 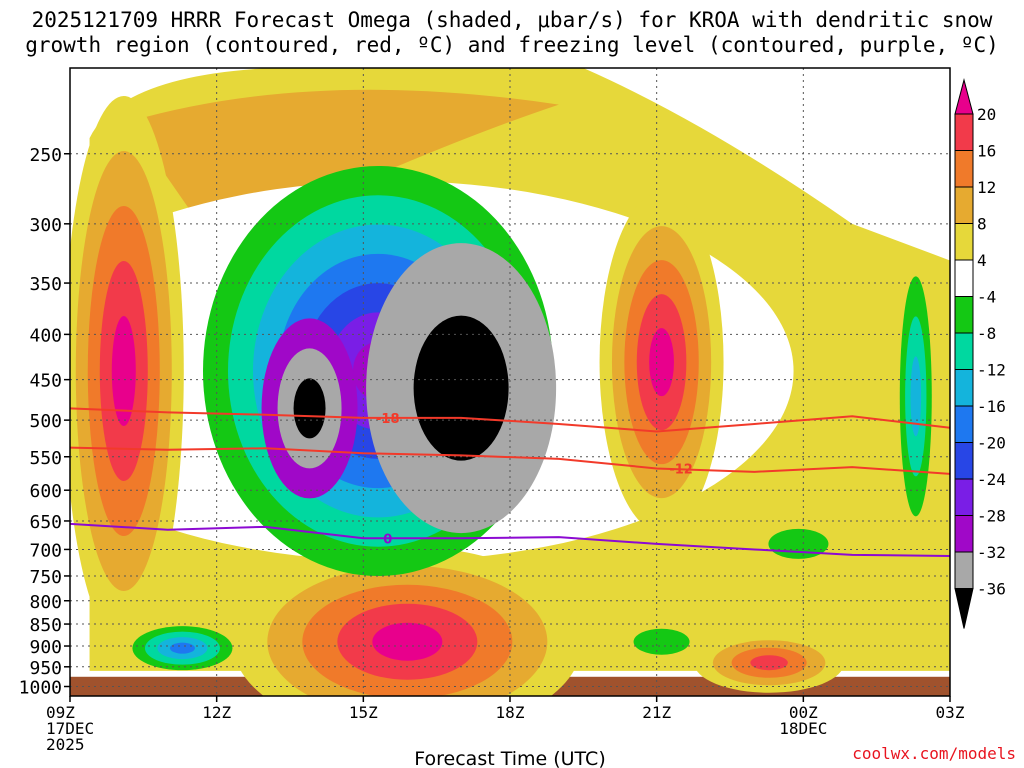 What do you see at coordinates (986, 187) in the screenshot?
I see `colorbar-label-12: 12` at bounding box center [986, 187].